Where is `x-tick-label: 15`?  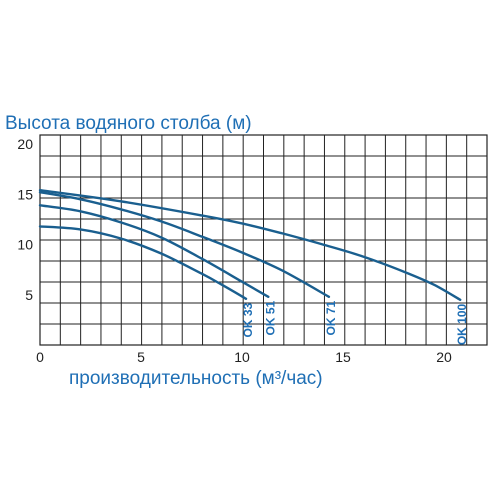 x-tick-label: 15 is located at coordinates (343, 357).